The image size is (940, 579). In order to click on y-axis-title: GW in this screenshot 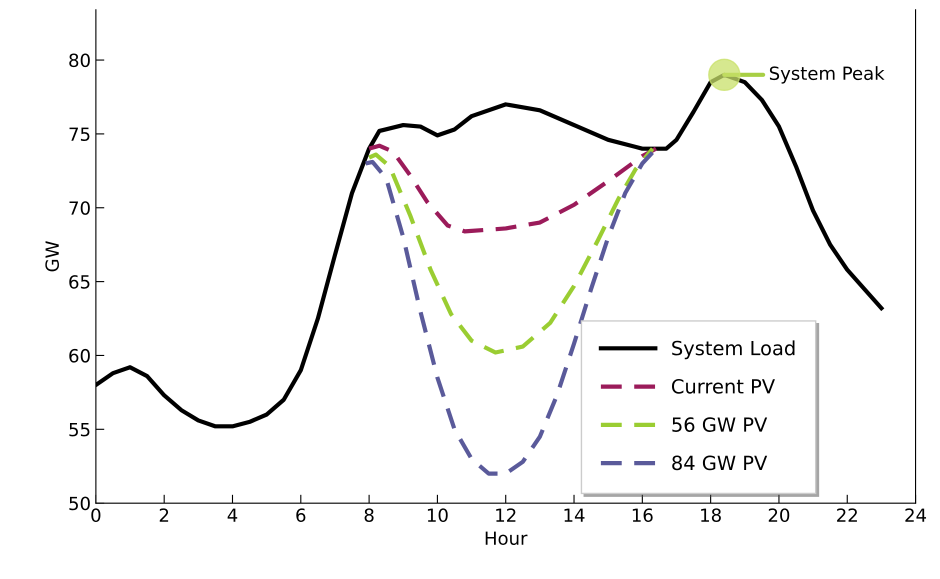, I will do `click(52, 256)`.